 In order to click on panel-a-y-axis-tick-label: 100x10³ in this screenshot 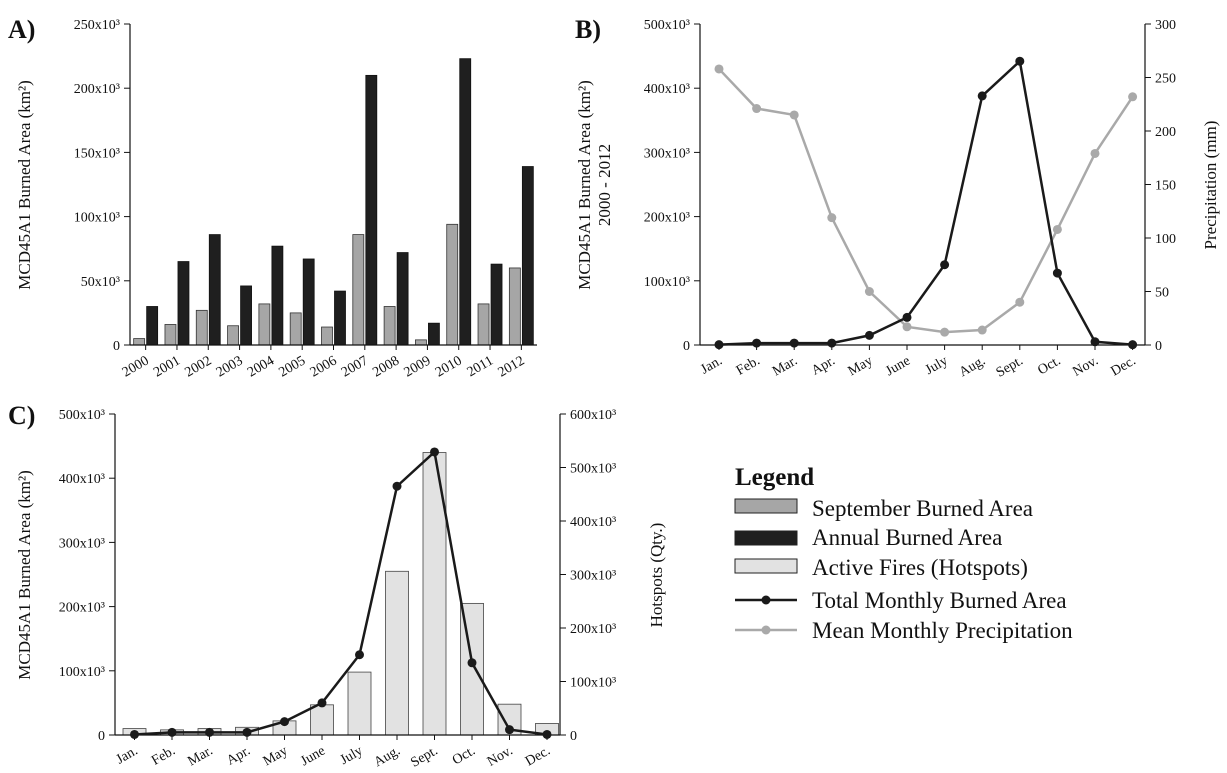, I will do `click(97, 218)`.